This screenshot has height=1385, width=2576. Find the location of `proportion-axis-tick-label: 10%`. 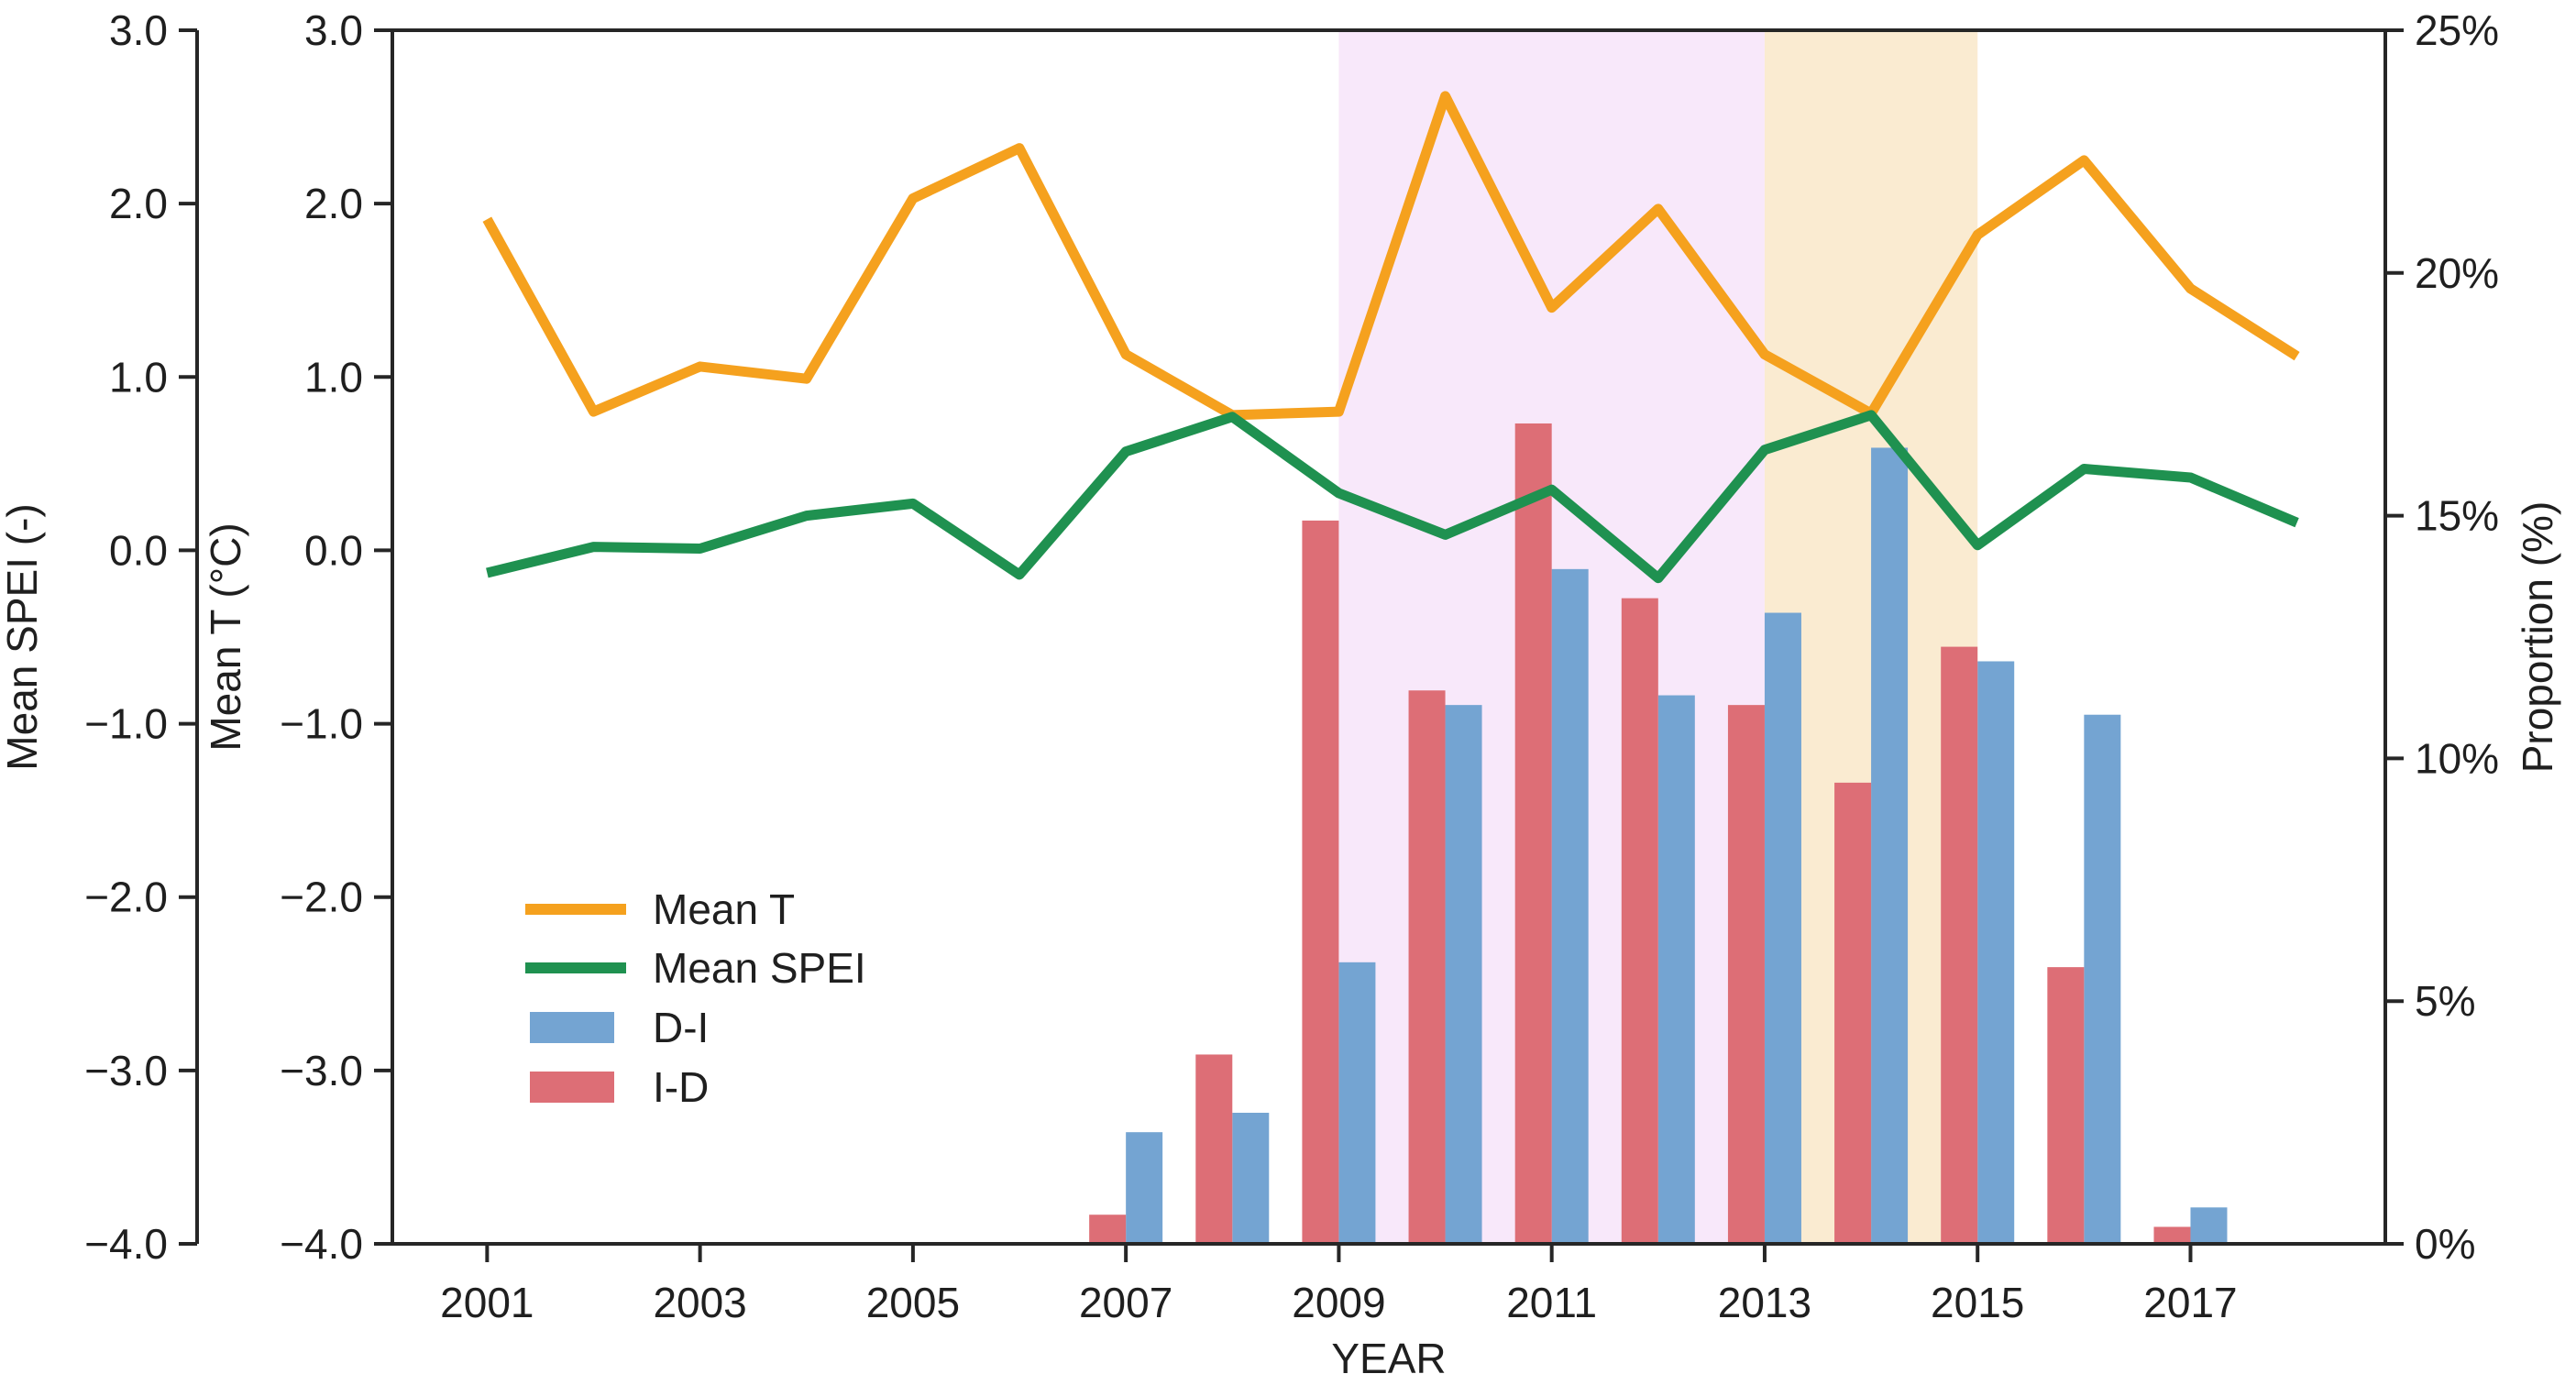

proportion-axis-tick-label: 10% is located at coordinates (2457, 758).